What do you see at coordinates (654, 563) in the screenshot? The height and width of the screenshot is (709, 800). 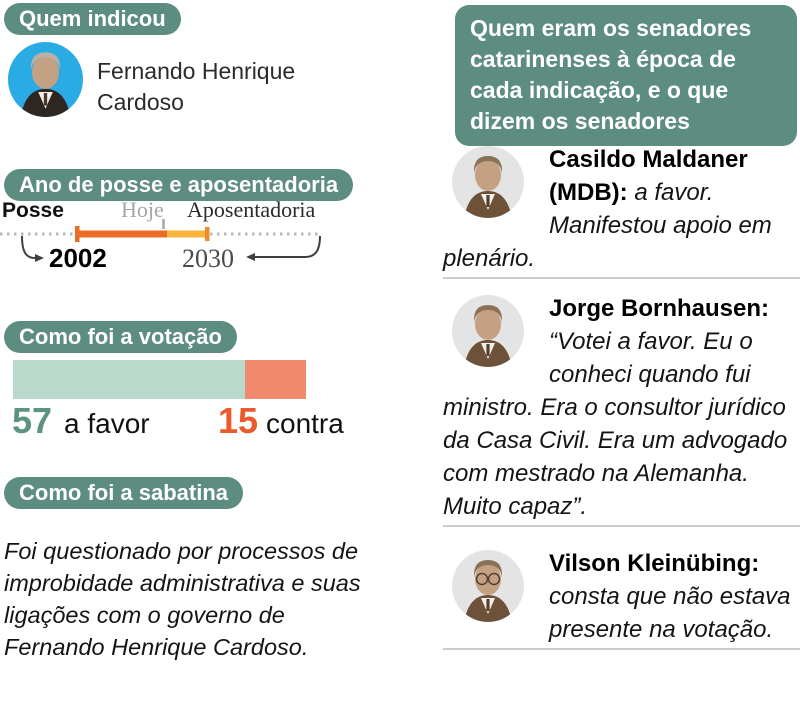 I see `senator-name: Vilson Kleinübing:` at bounding box center [654, 563].